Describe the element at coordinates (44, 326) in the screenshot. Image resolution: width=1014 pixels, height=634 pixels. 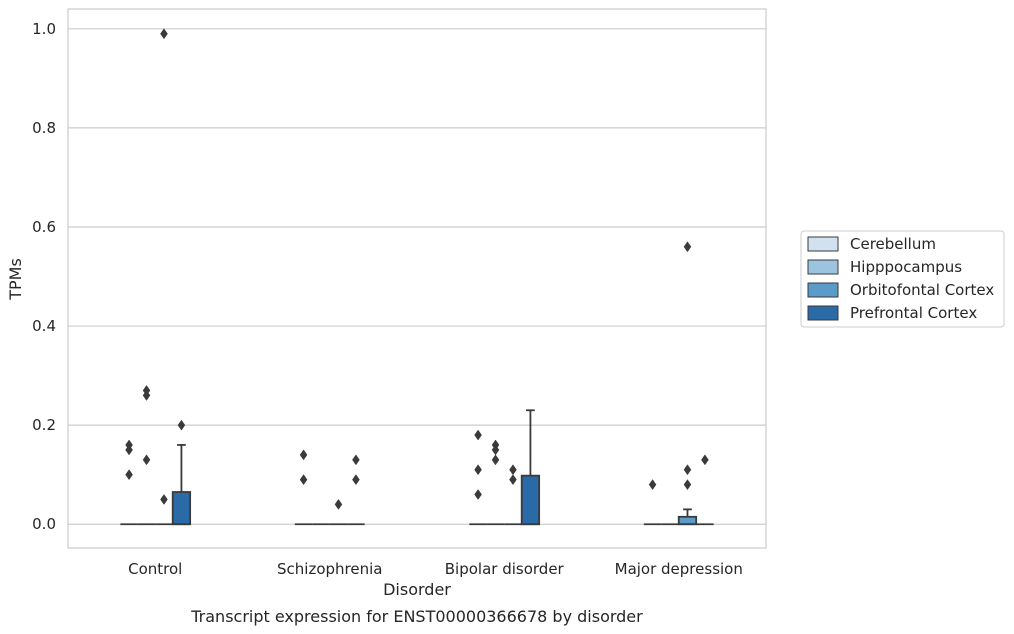
I see `y-tick-label: 0.4` at that location.